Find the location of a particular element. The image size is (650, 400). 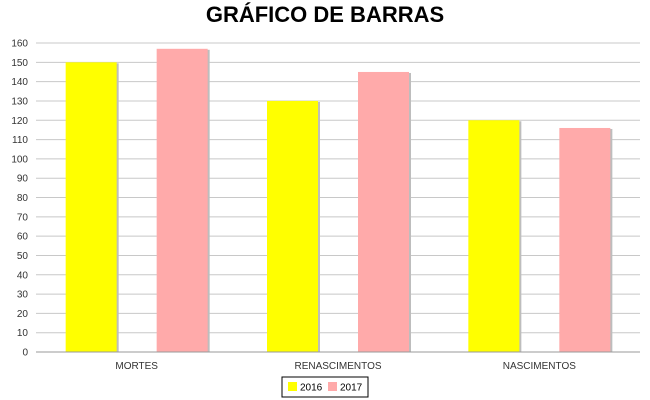

x-axis-labels: MORTES RENASCIMENTOS NASCIMENTOS is located at coordinates (345, 366).